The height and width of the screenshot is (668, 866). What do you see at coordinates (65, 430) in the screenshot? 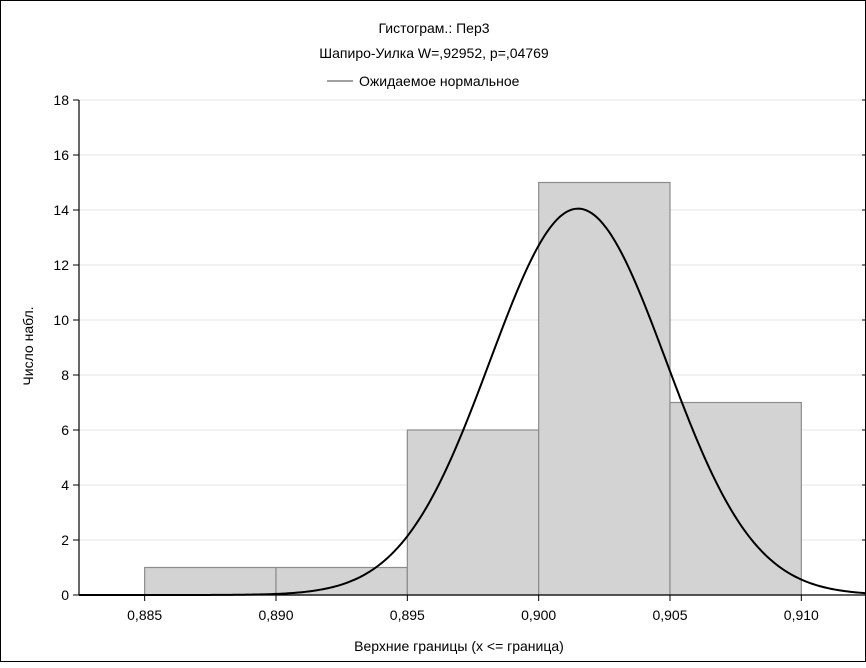
I see `y-tick-label-3: 6` at bounding box center [65, 430].